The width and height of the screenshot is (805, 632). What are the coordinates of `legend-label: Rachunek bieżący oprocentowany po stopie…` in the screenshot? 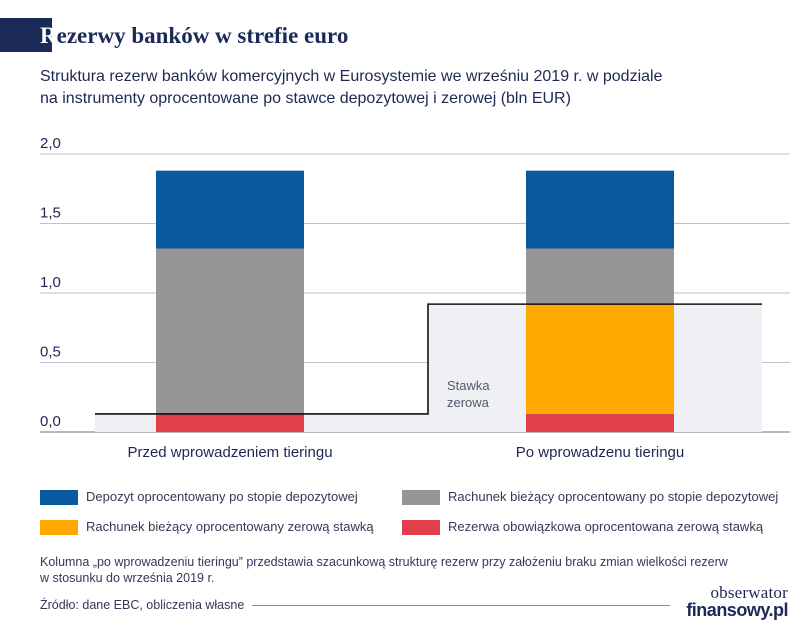 It's located at (613, 496).